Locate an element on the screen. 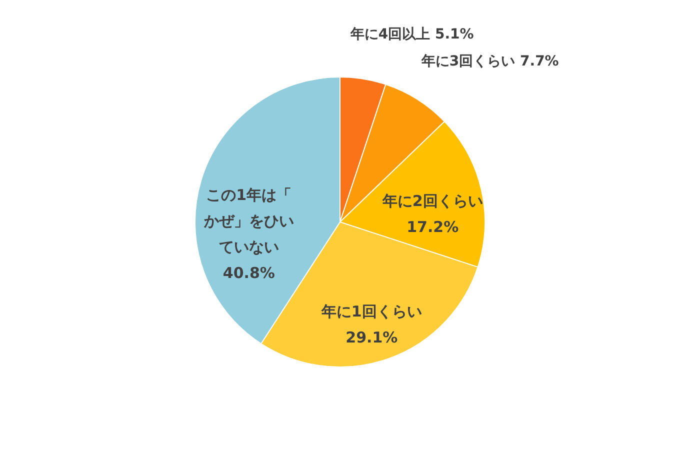  slice-label: 年に2回くらい is located at coordinates (432, 201).